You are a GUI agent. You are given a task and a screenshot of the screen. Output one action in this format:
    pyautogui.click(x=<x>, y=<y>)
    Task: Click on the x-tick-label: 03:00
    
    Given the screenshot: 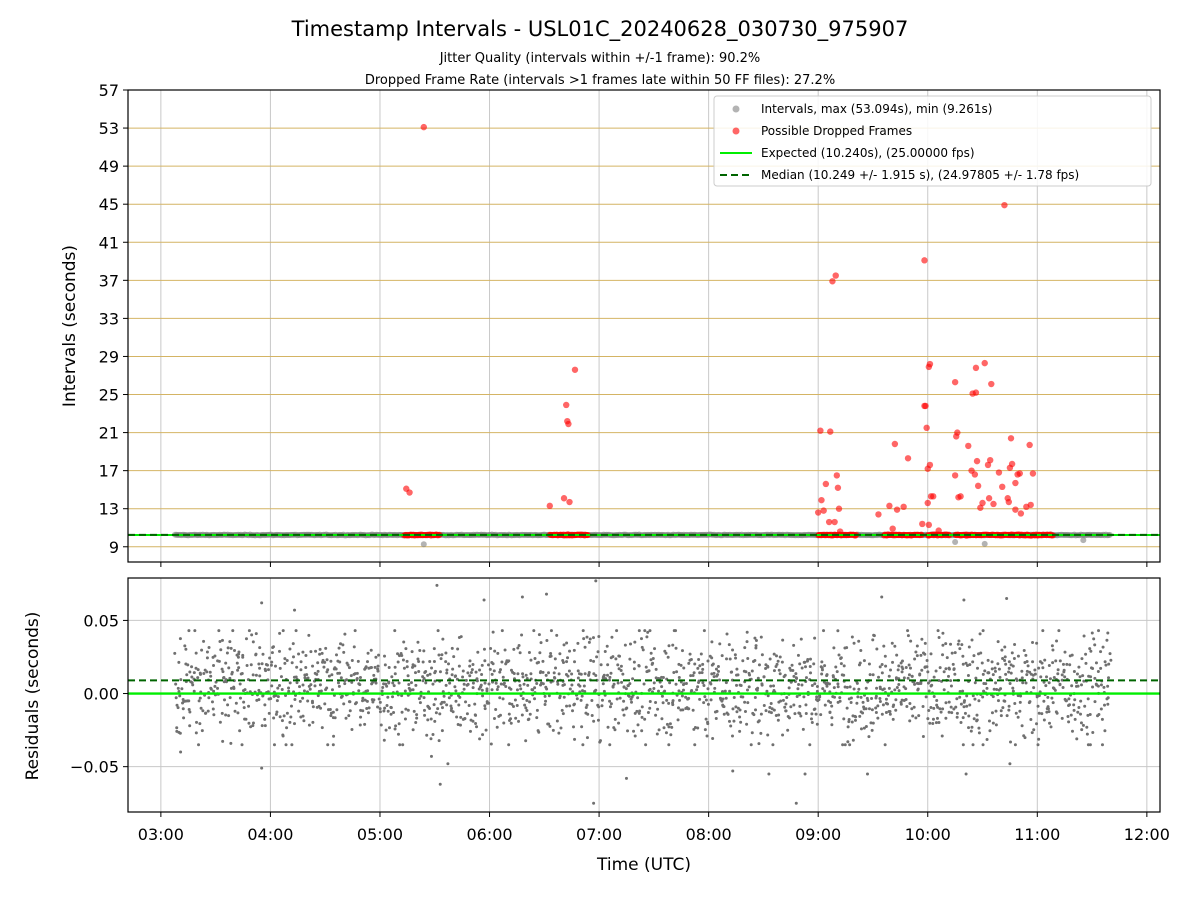 What is the action you would take?
    pyautogui.click(x=161, y=834)
    